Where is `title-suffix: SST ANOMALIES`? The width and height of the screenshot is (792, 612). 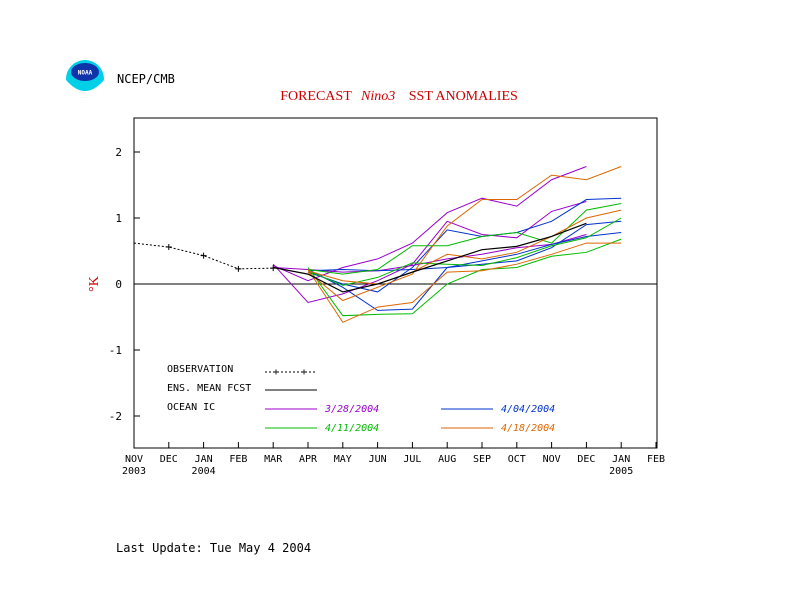
title-suffix: SST ANOMALIES is located at coordinates (463, 96).